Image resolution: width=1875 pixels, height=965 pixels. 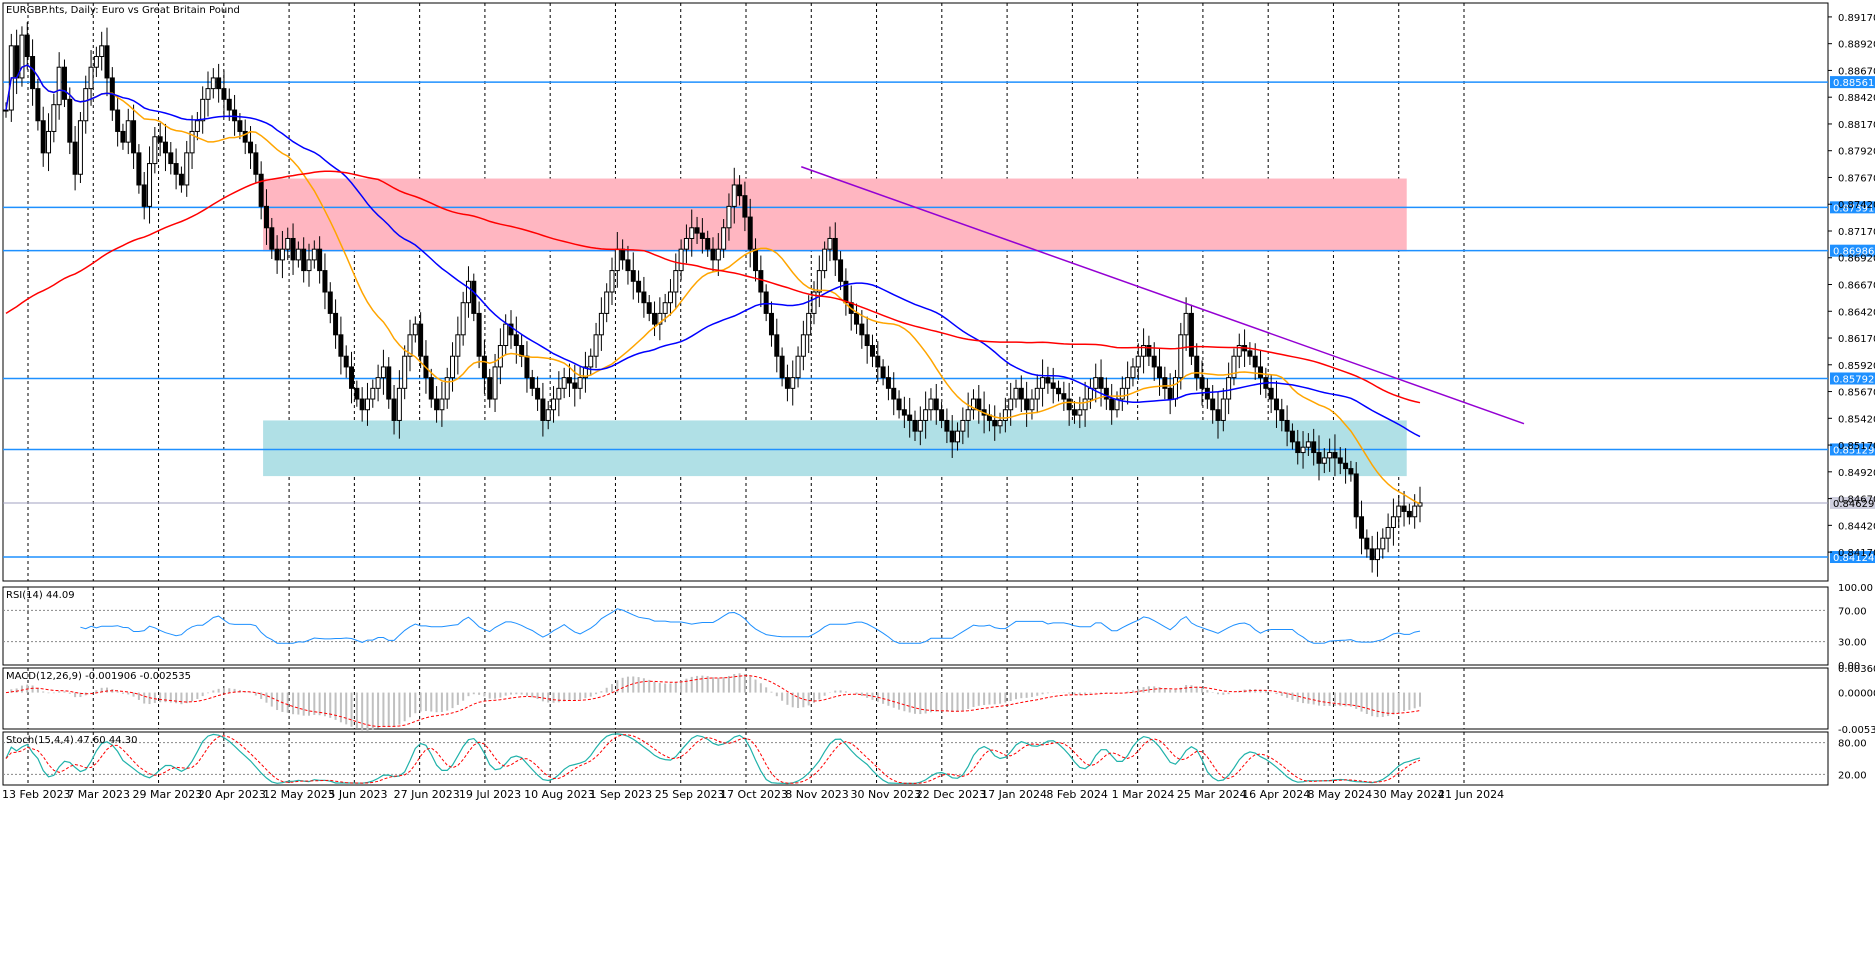 I want to click on x-tick-label: 25 Mar 2024, so click(x=1212, y=794).